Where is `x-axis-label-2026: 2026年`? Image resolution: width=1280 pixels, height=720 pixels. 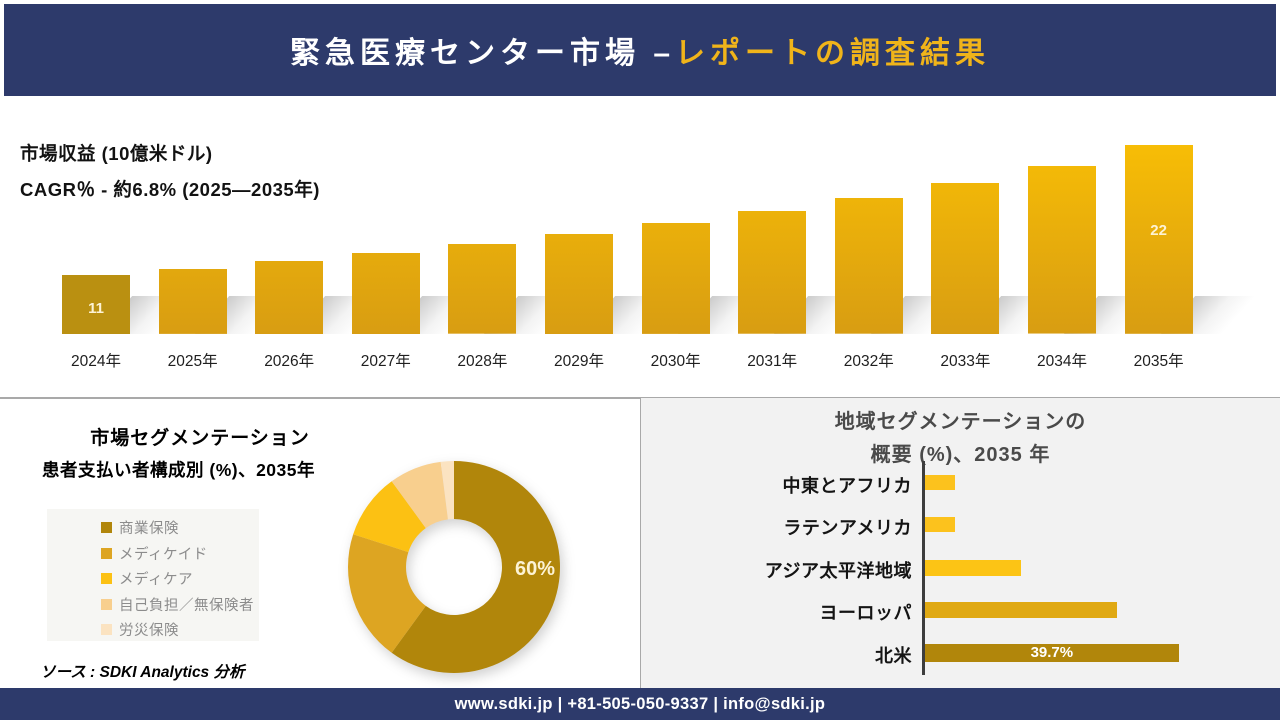
x-axis-label-2026: 2026年 is located at coordinates (289, 361).